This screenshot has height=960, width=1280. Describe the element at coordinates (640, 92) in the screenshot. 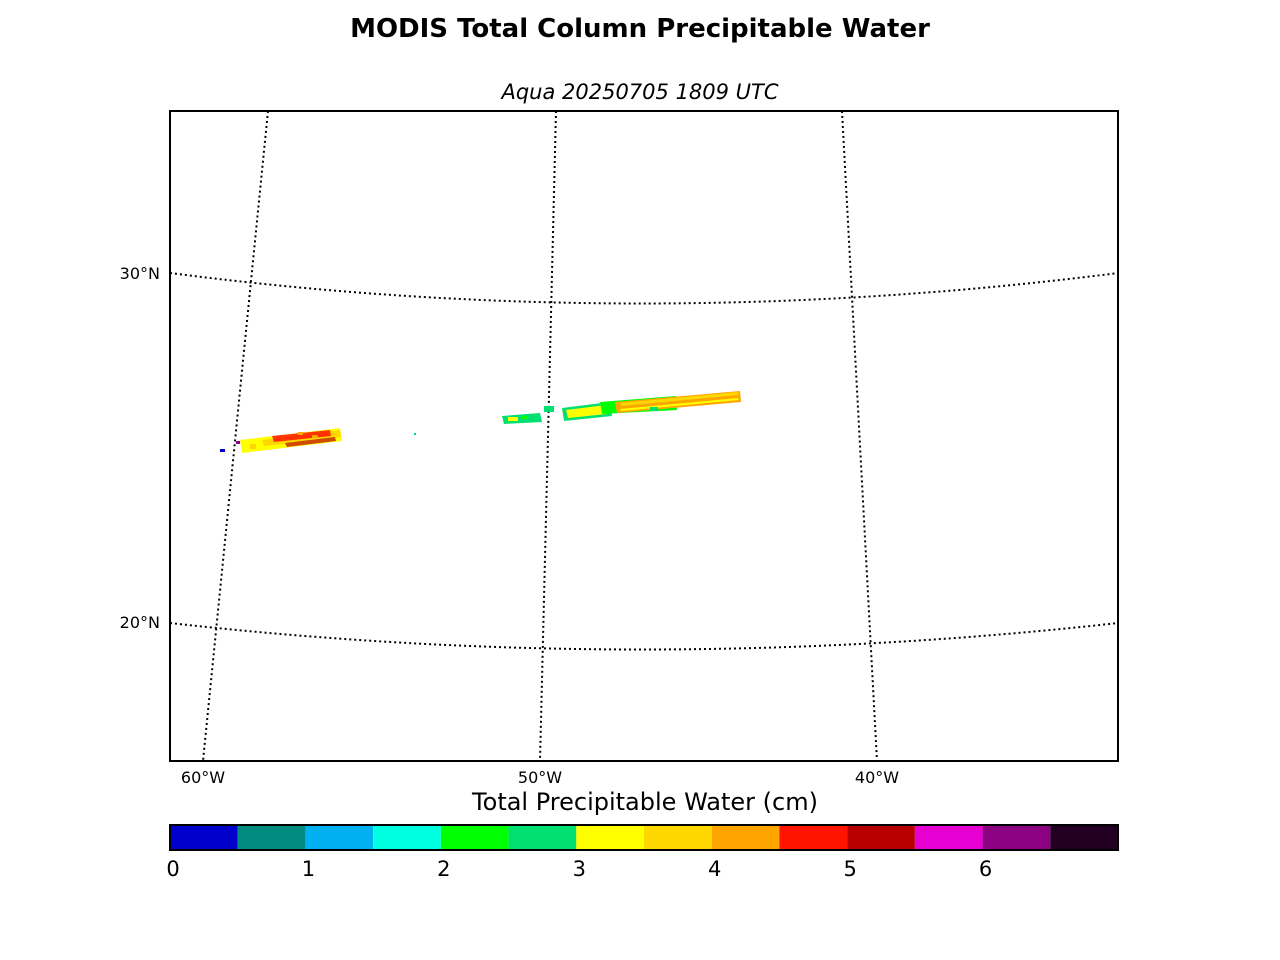

I see `figure-subtitle: Aqua 20250705 1809 UTC` at that location.